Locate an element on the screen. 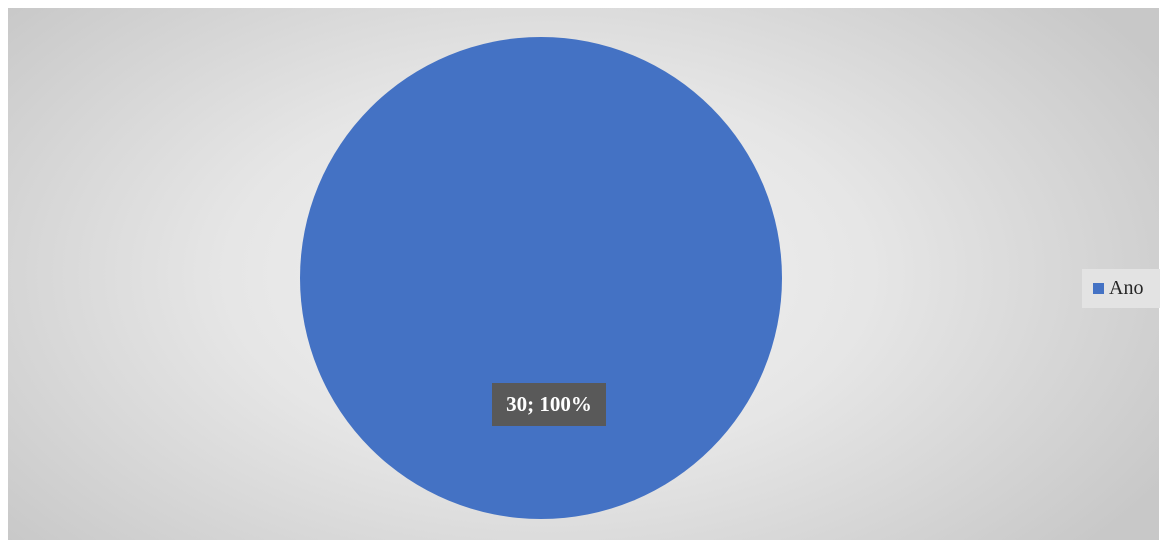  legend: Ano is located at coordinates (1121, 288).